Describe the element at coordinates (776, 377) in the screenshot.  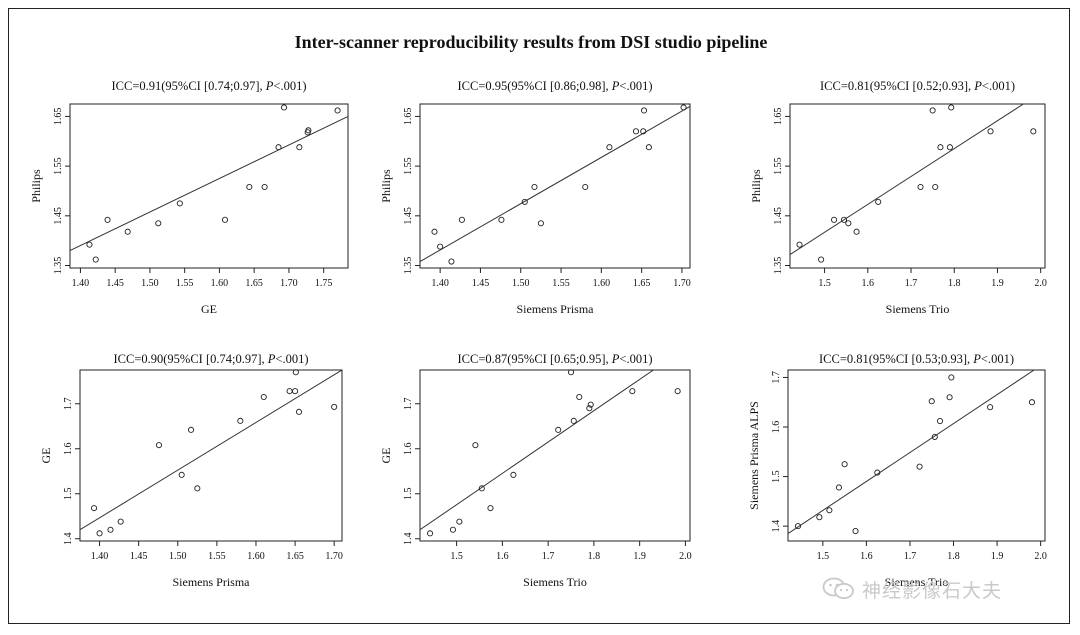
I see `y-tick-label: 1.7` at that location.